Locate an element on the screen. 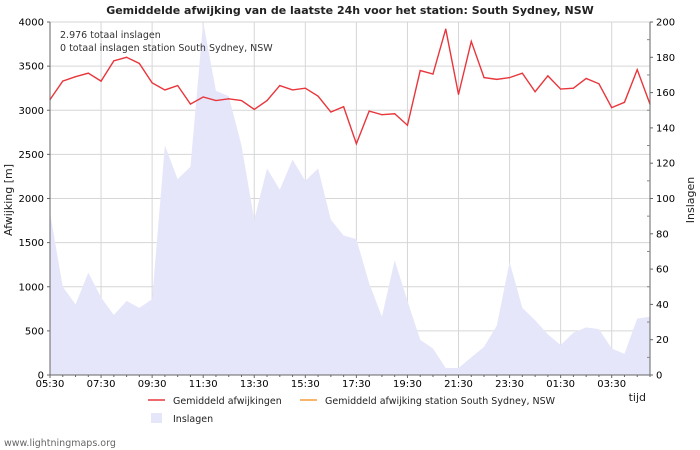 Image resolution: width=700 pixels, height=450 pixels. y-tick-label-left: 3500 is located at coordinates (31, 67).